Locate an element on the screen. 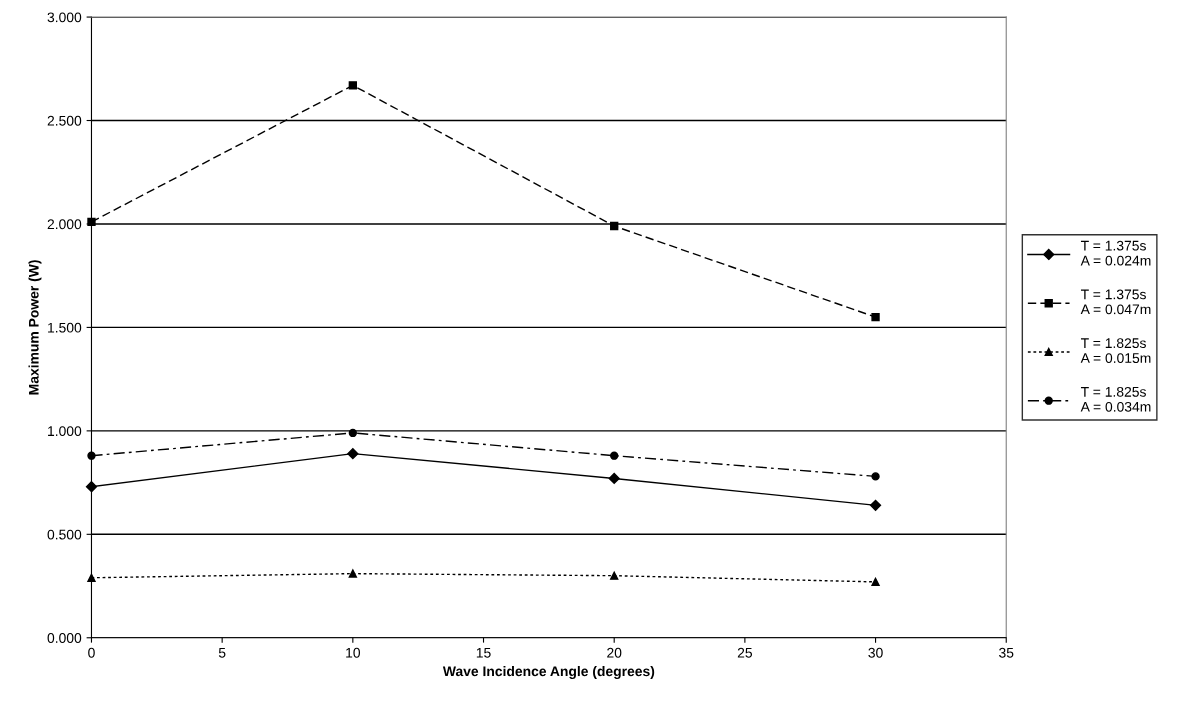 This screenshot has width=1188, height=711. x-tick-label: 20 is located at coordinates (614, 652).